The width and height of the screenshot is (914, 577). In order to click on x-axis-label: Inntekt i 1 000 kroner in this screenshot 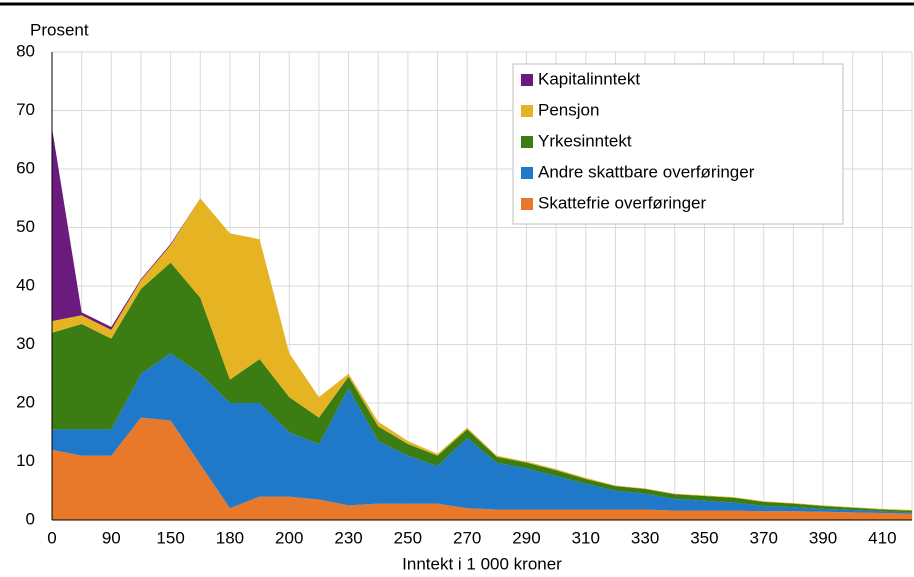, I will do `click(482, 563)`.